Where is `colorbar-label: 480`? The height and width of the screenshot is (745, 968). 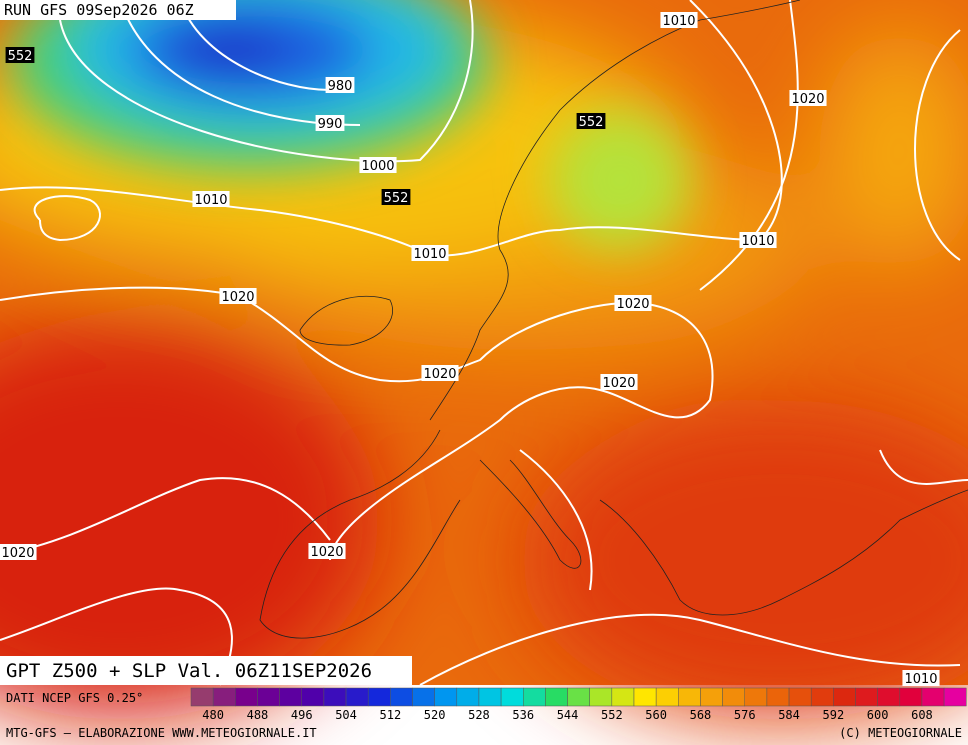
colorbar-label: 480 is located at coordinates (213, 715).